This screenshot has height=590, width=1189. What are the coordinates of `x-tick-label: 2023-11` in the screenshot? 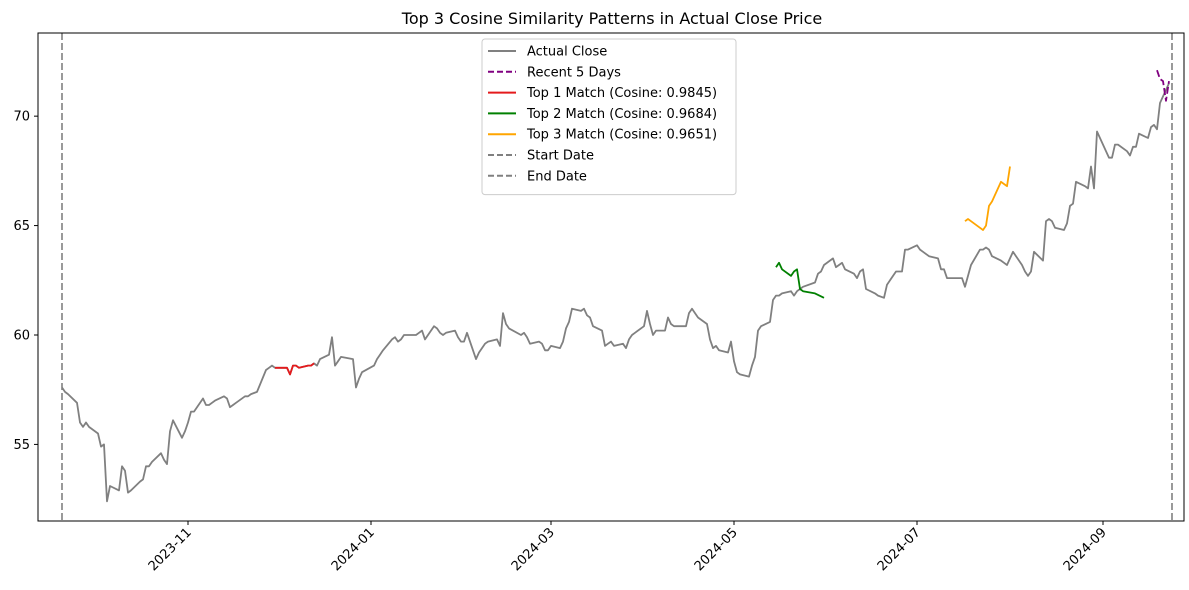 It's located at (170, 549).